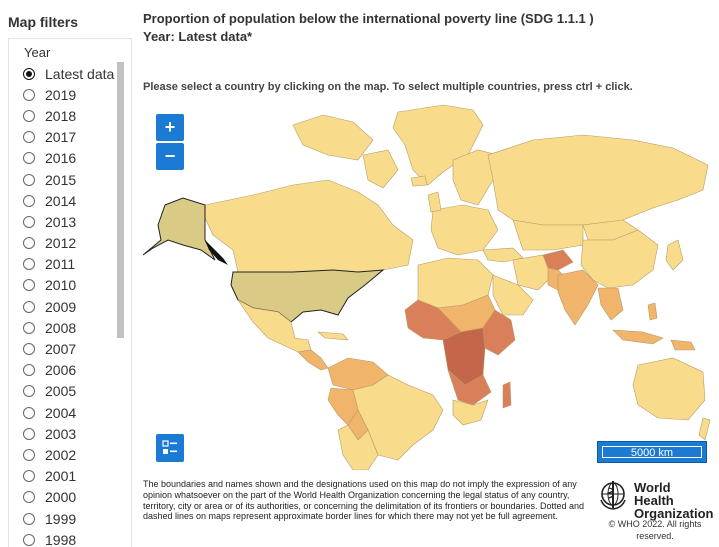 The width and height of the screenshot is (719, 547). I want to click on year-option: 2003, so click(77, 433).